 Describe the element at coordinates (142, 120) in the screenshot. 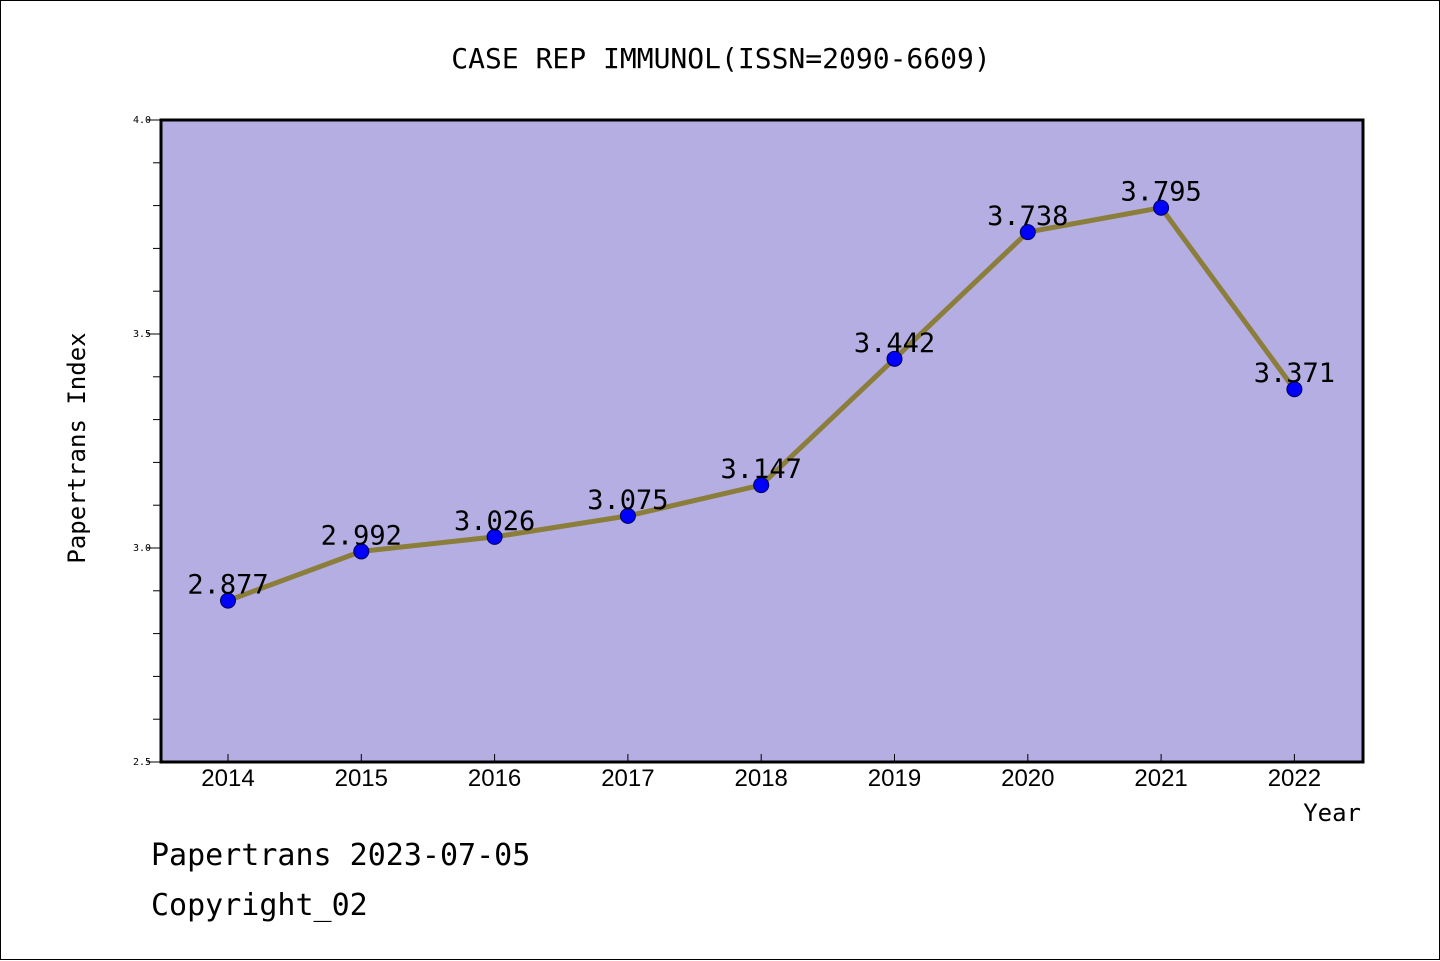

I see `y-tick-label: 4.0` at that location.